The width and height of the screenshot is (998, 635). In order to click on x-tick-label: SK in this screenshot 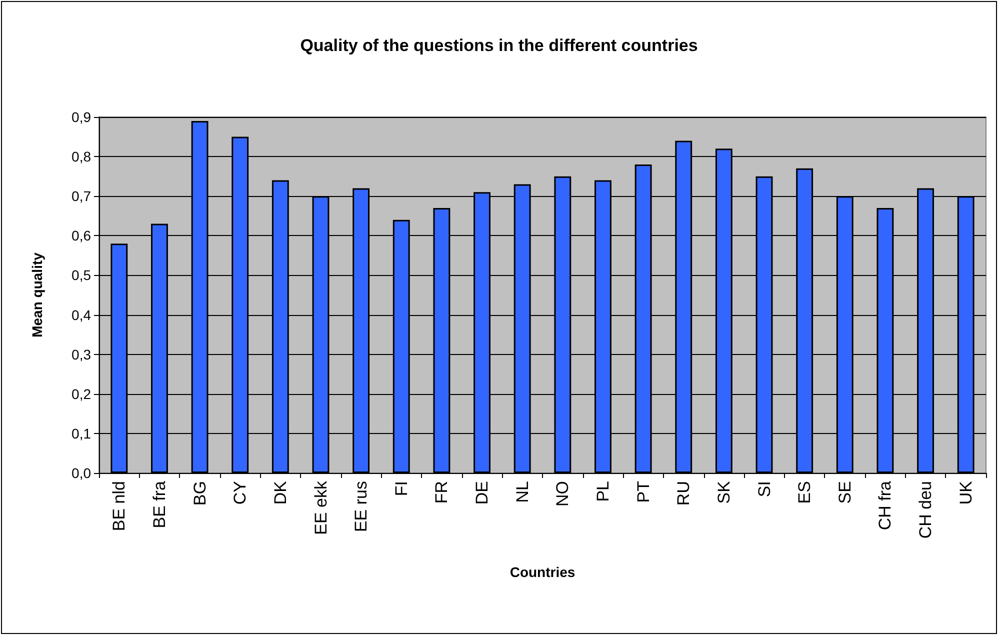, I will do `click(724, 492)`.